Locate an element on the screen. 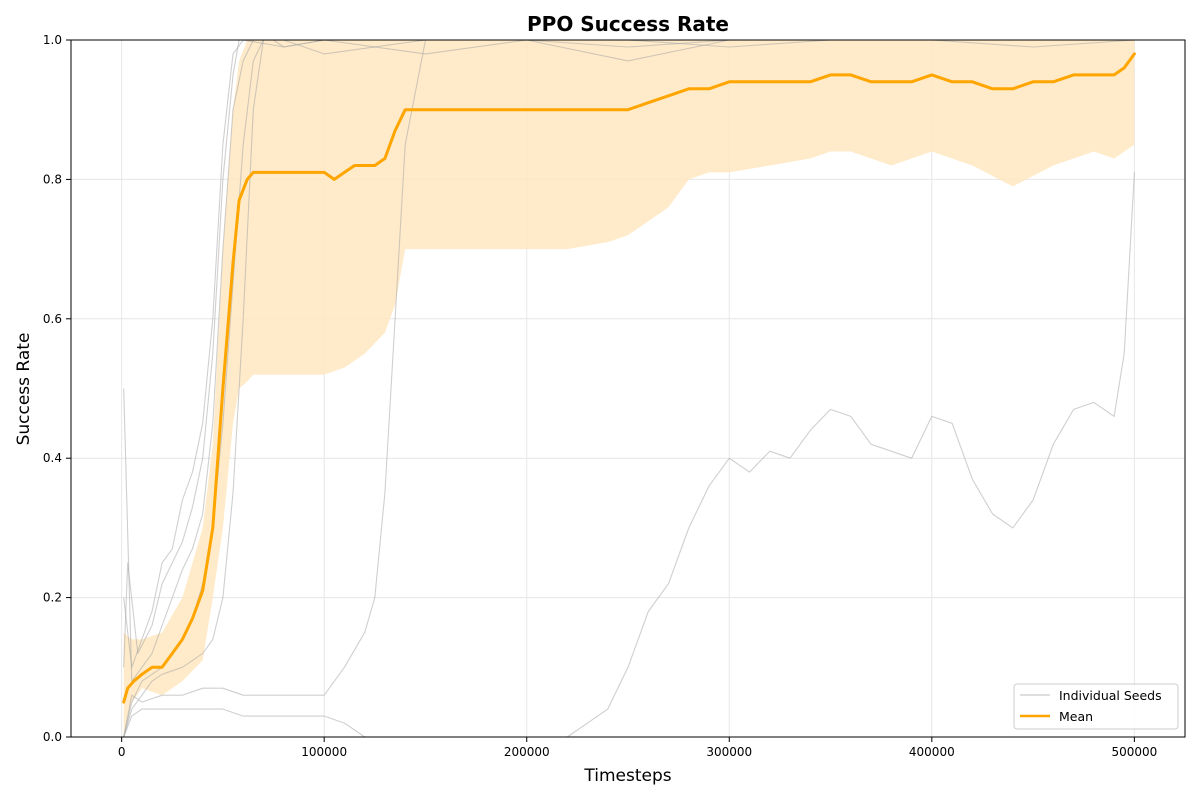 The height and width of the screenshot is (800, 1200). y-axis-title: Success Rate is located at coordinates (24, 389).